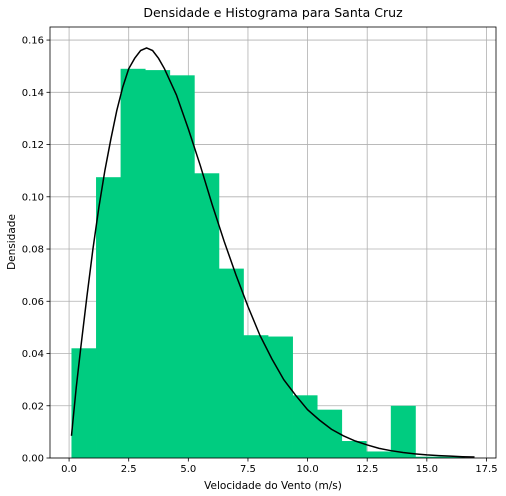 This screenshot has width=506, height=496. Describe the element at coordinates (33, 459) in the screenshot. I see `y-tick-label-0: 0.00` at that location.